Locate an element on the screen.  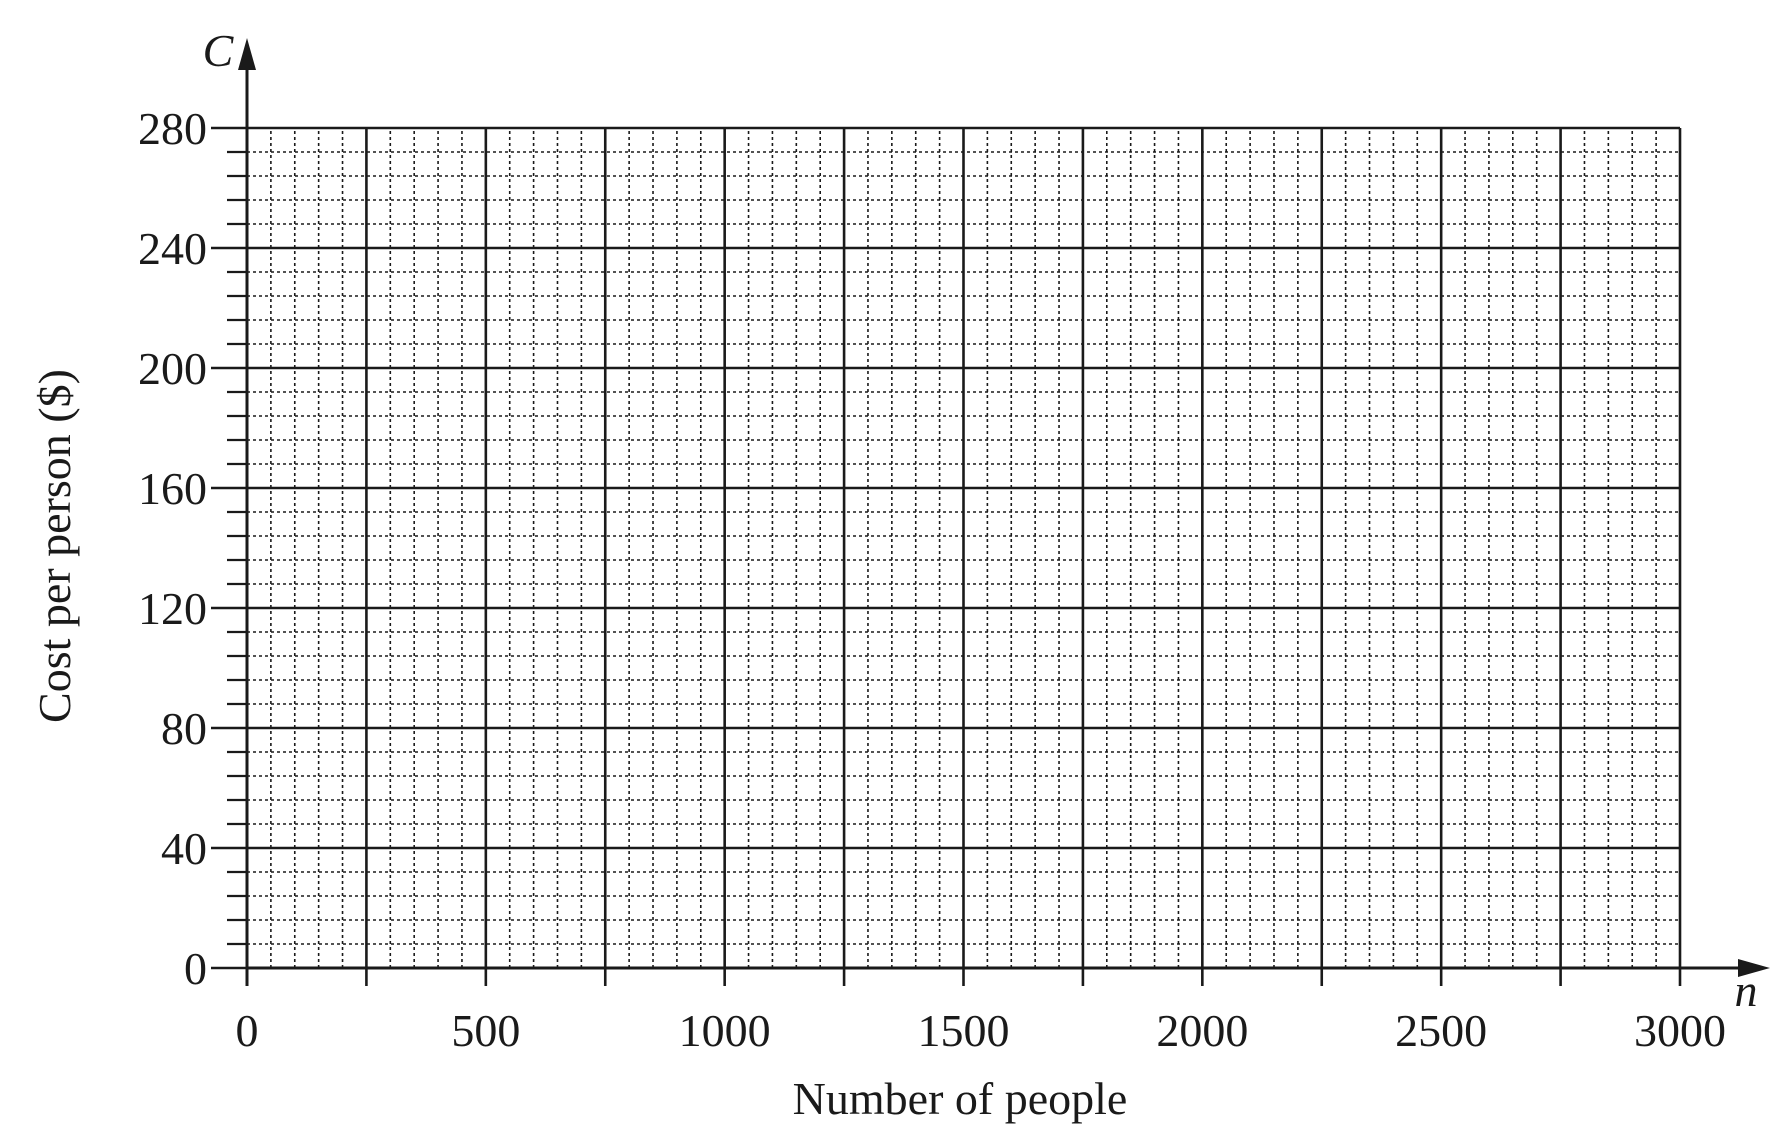
y-axis-title: Cost per person ($) is located at coordinates (54, 546).